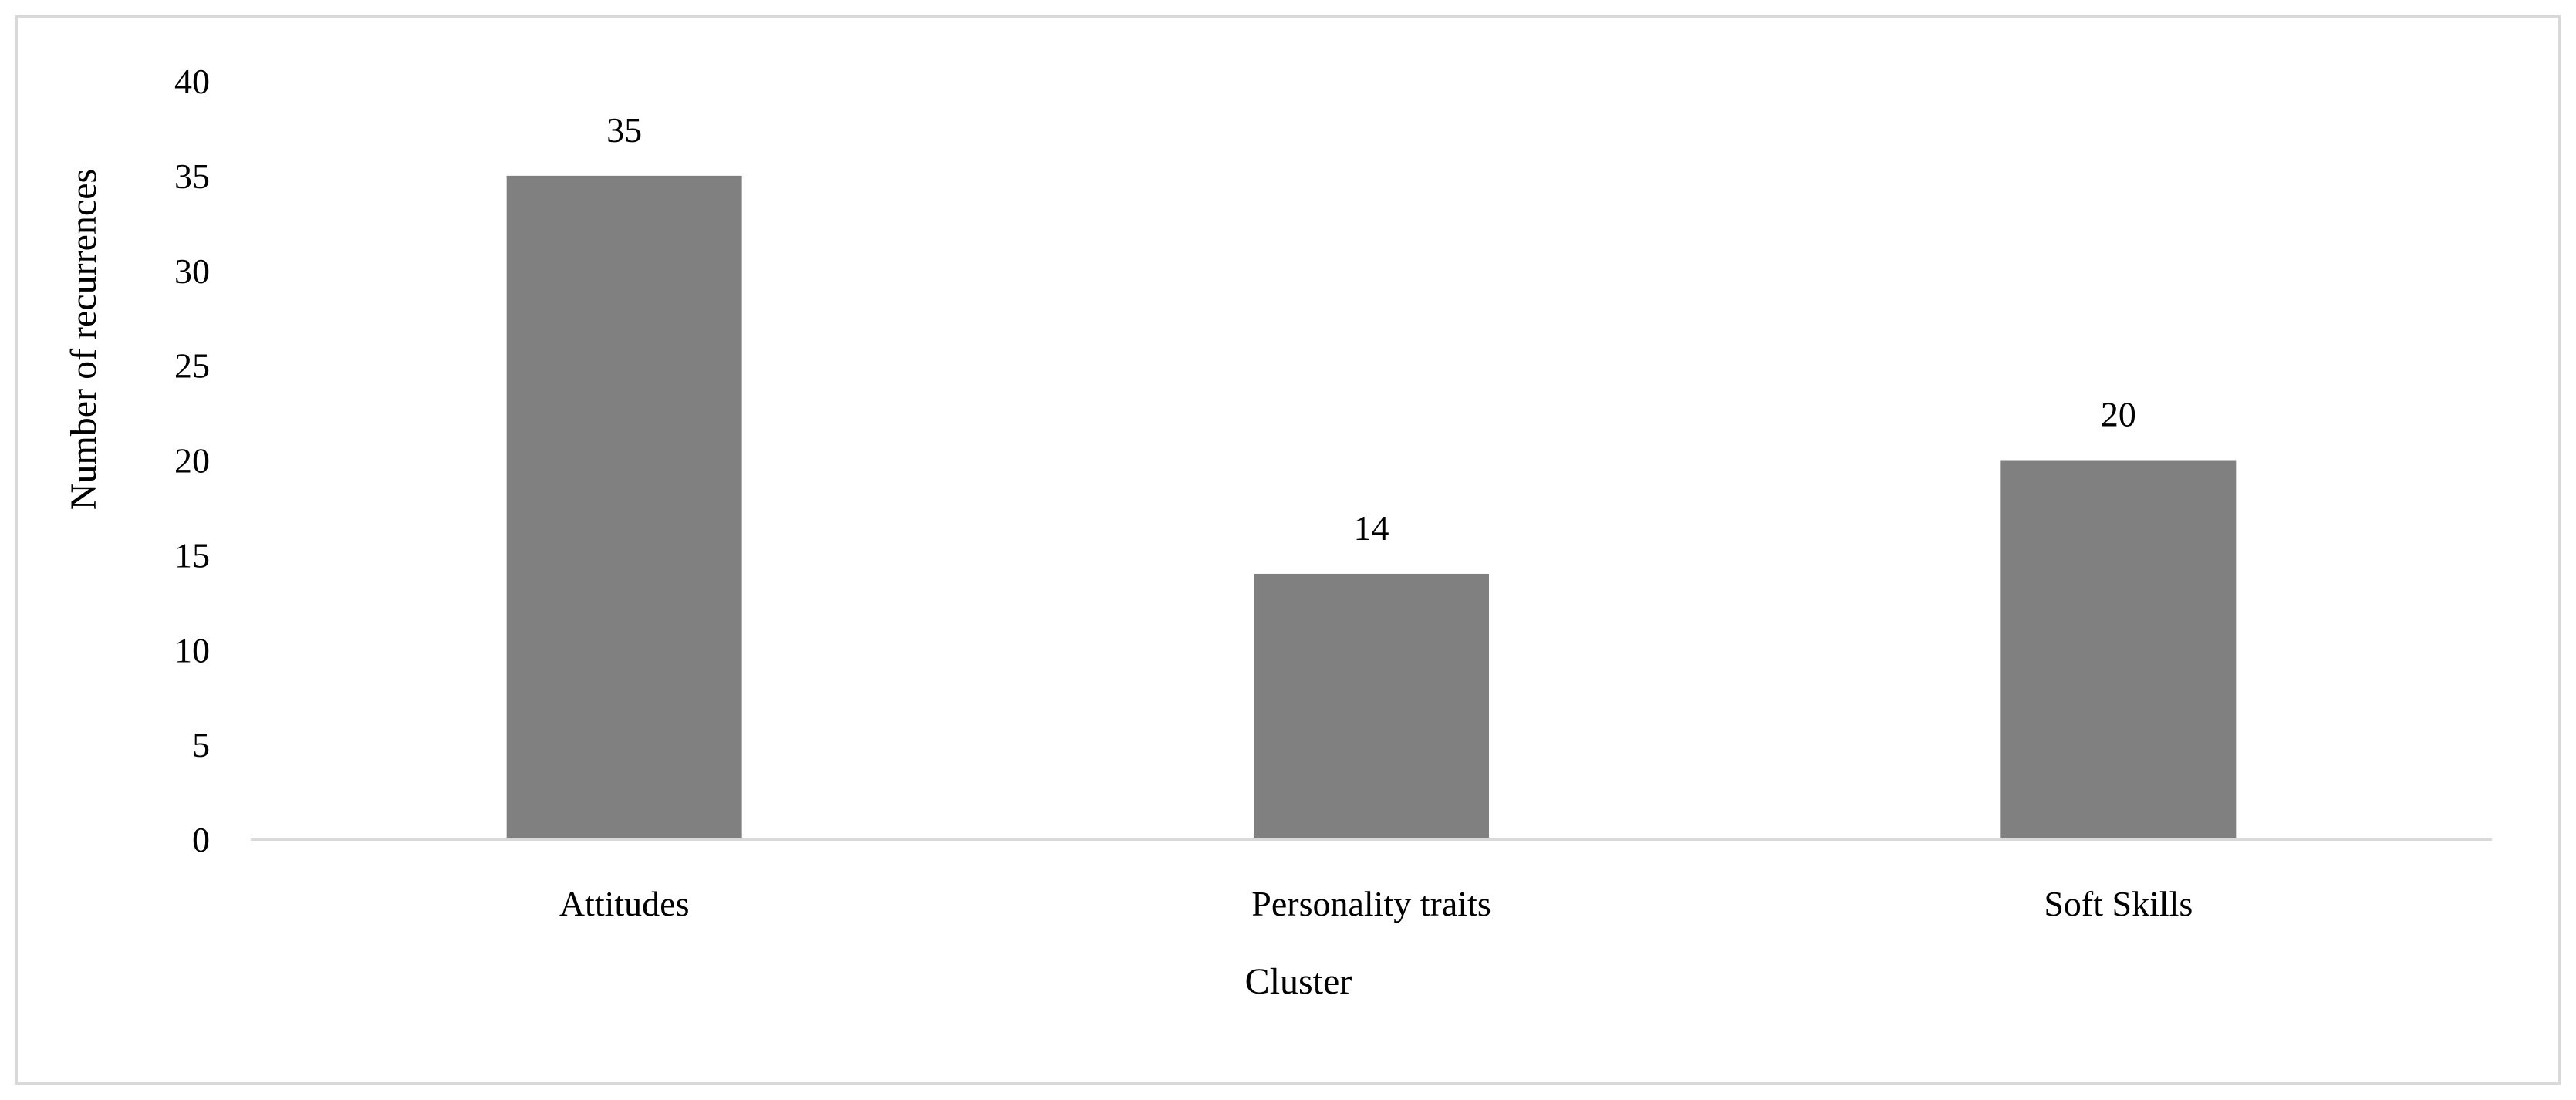  What do you see at coordinates (1299, 982) in the screenshot?
I see `x-axis-title: Cluster` at bounding box center [1299, 982].